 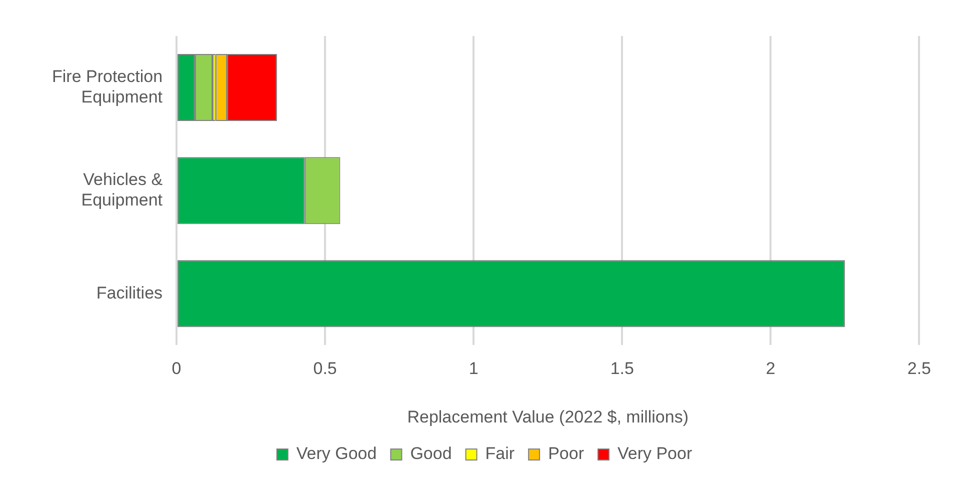 I want to click on x-tick-label: 1.5, so click(x=622, y=368).